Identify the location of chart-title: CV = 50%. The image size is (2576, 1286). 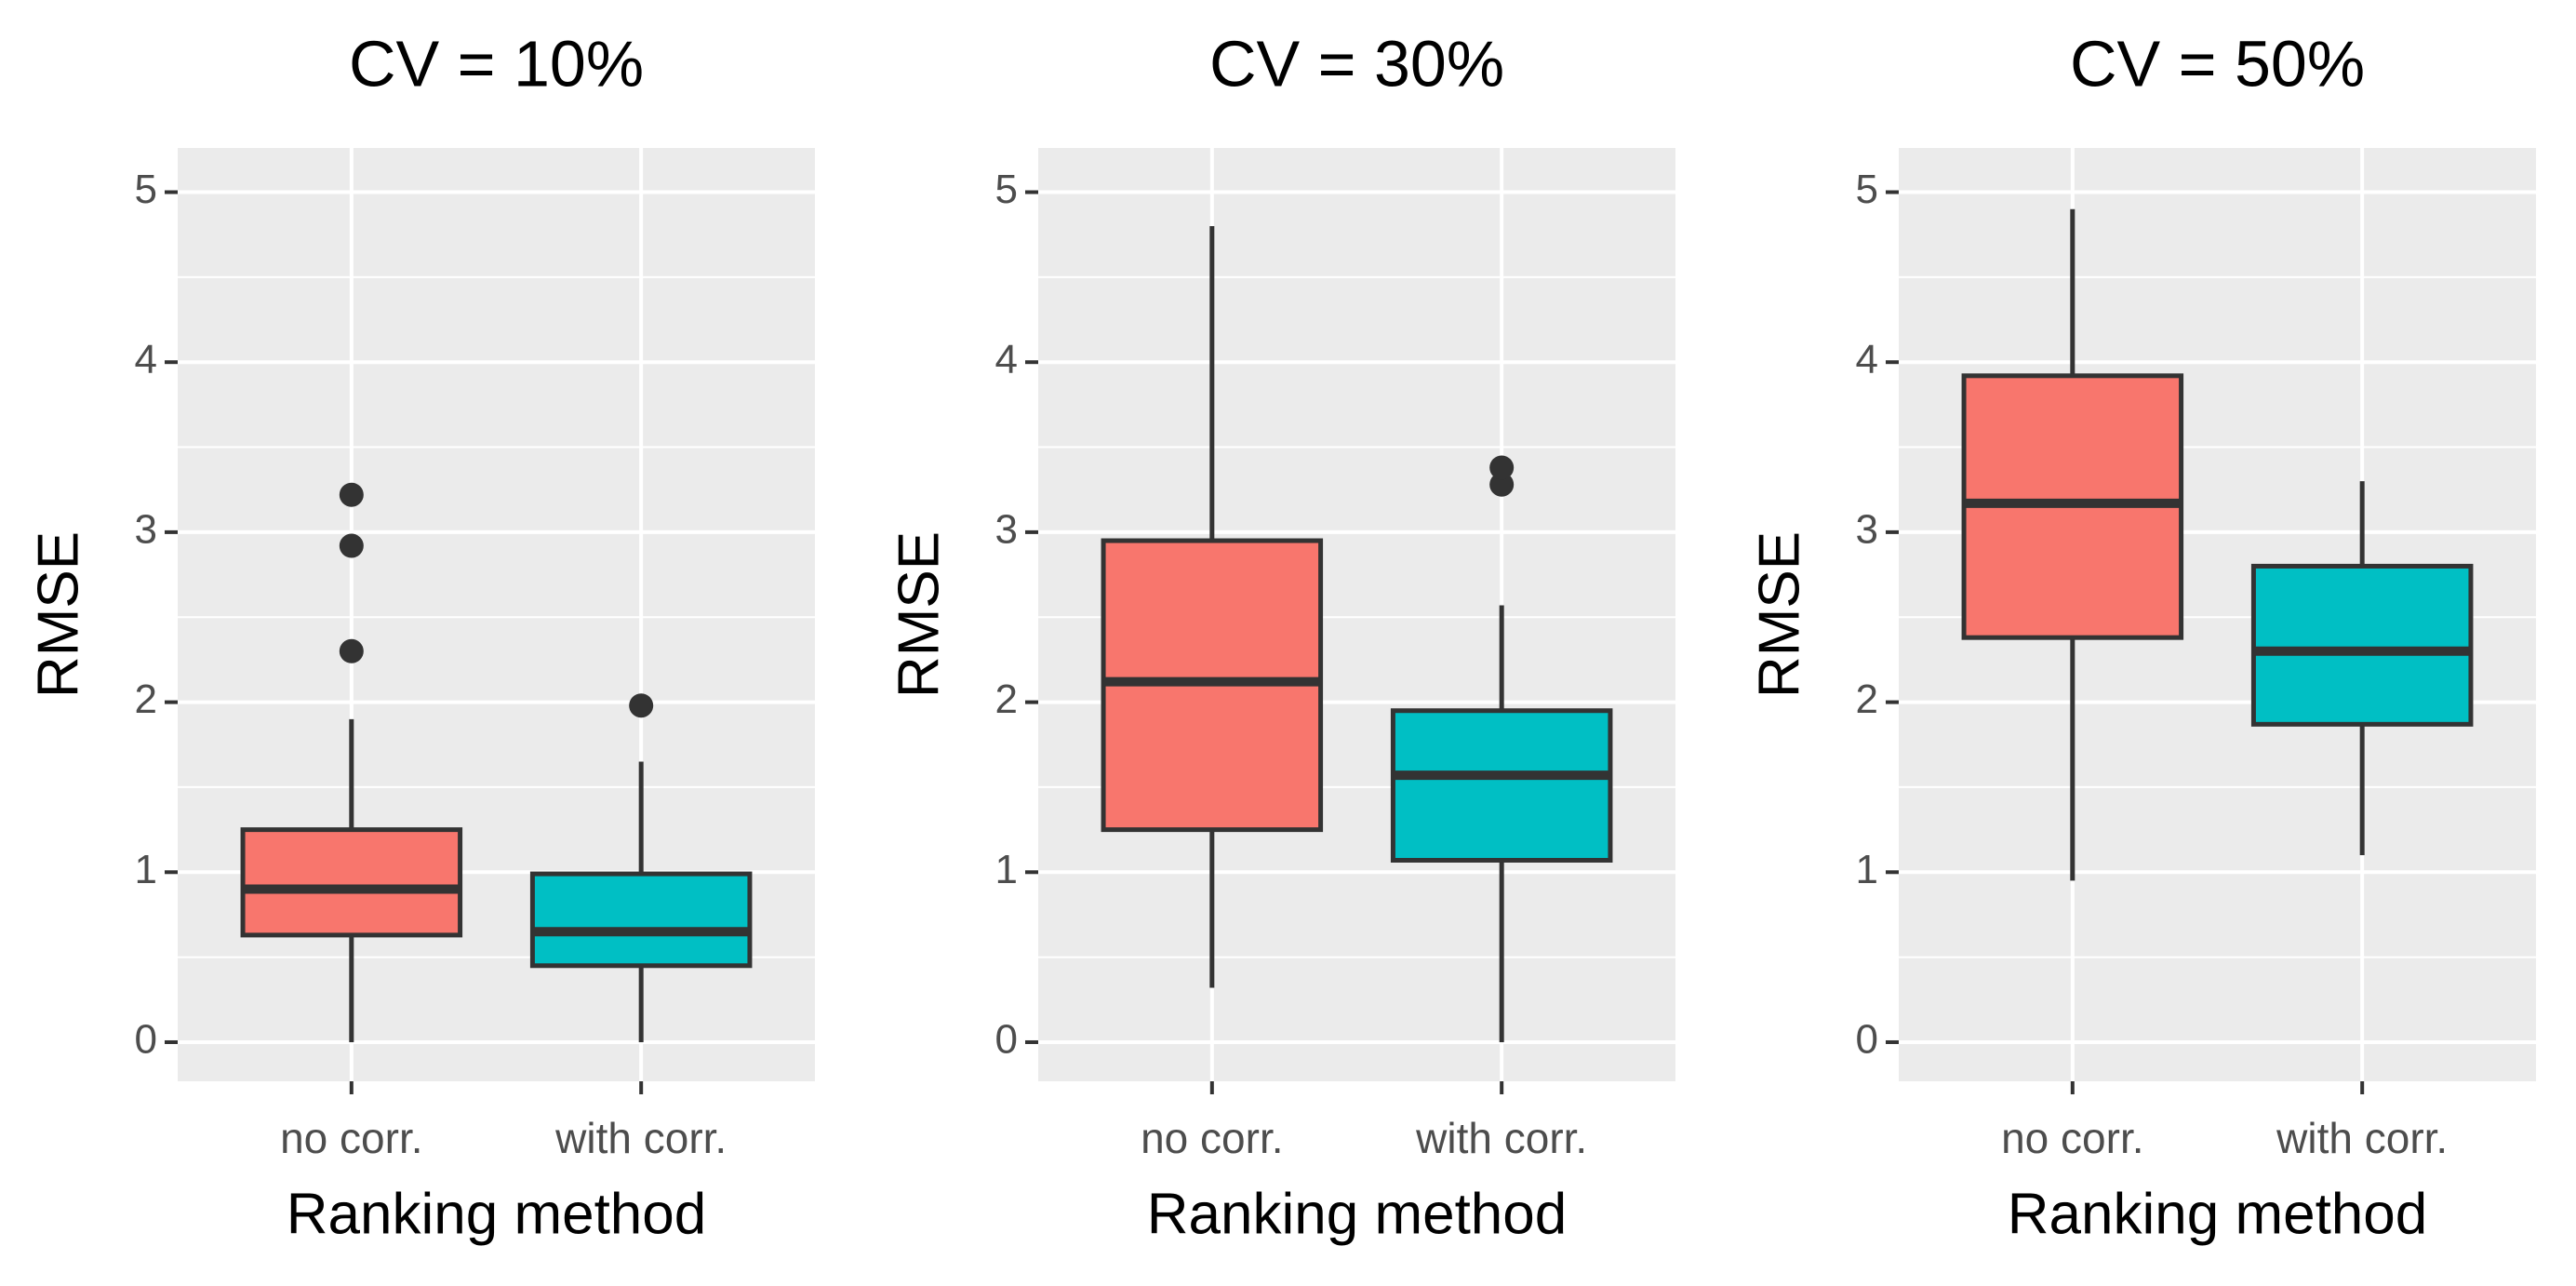
(2217, 63).